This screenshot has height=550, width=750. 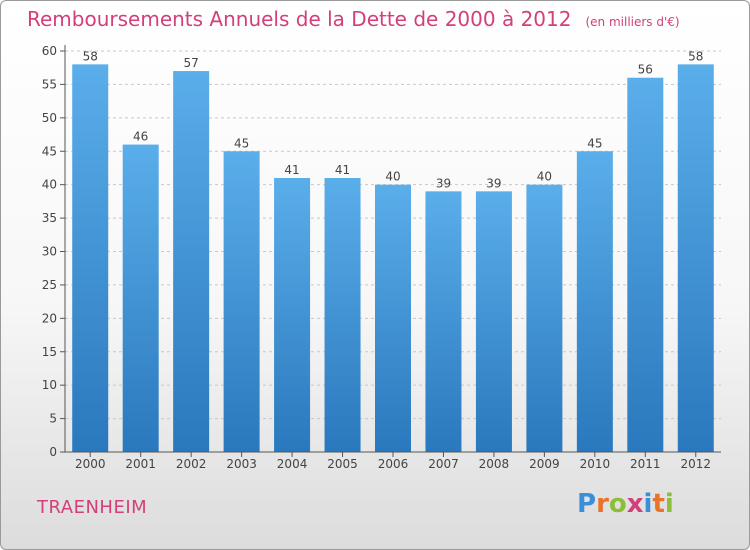 What do you see at coordinates (49, 285) in the screenshot?
I see `y-tick-label: 25` at bounding box center [49, 285].